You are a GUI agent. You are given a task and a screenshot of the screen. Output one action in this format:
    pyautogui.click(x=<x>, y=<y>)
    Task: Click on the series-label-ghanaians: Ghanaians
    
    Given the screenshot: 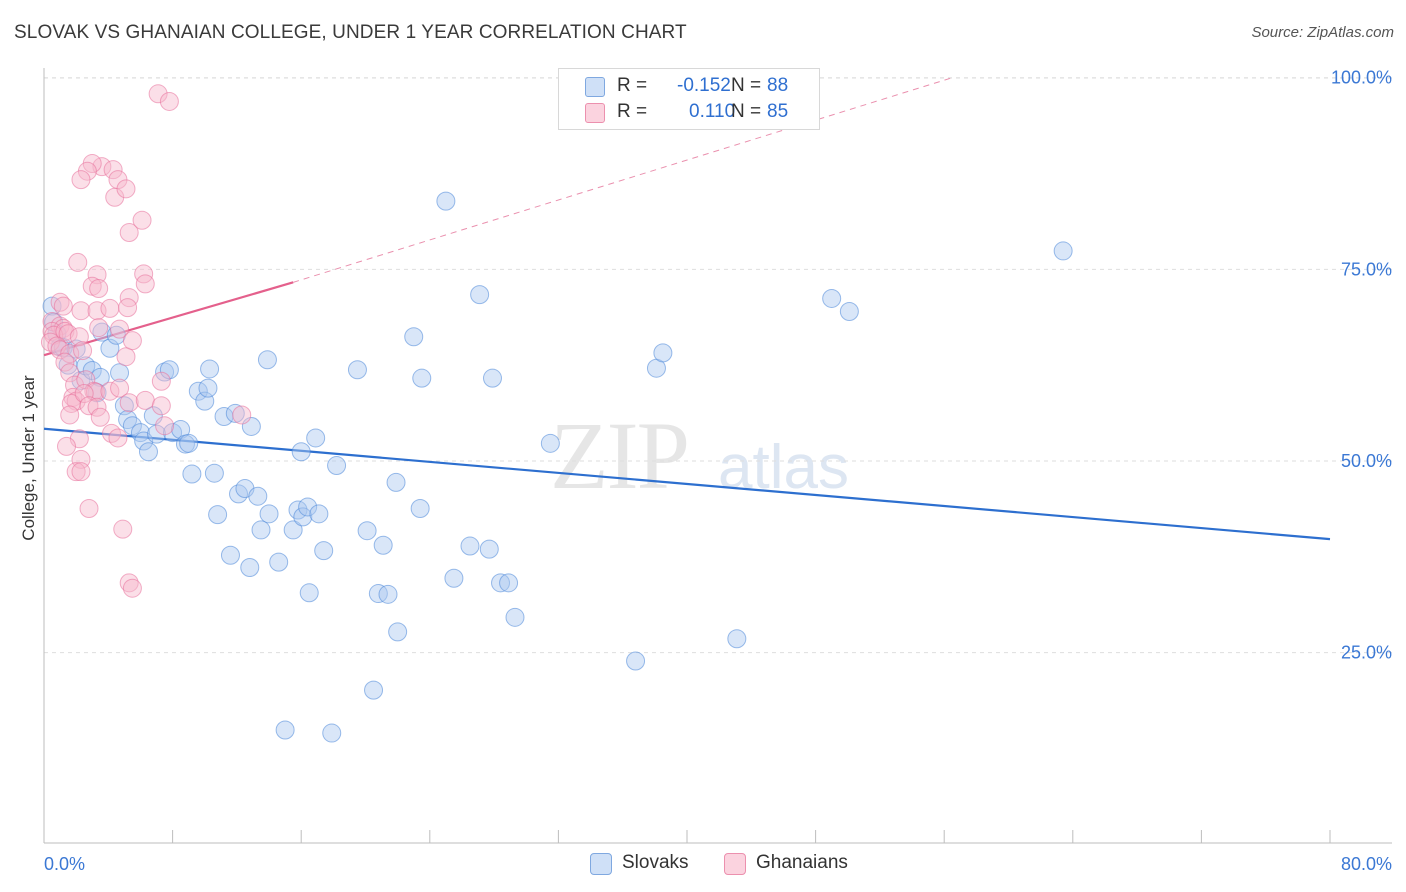 What is the action you would take?
    pyautogui.click(x=802, y=862)
    